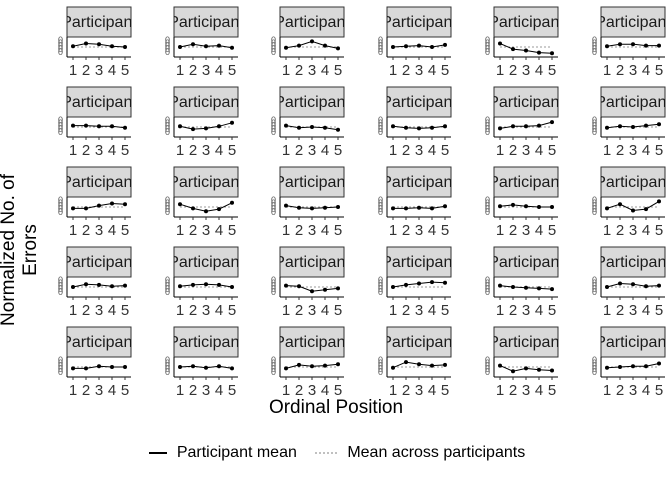 The height and width of the screenshot is (480, 672). I want to click on legend-key-dotted-line, so click(326, 453).